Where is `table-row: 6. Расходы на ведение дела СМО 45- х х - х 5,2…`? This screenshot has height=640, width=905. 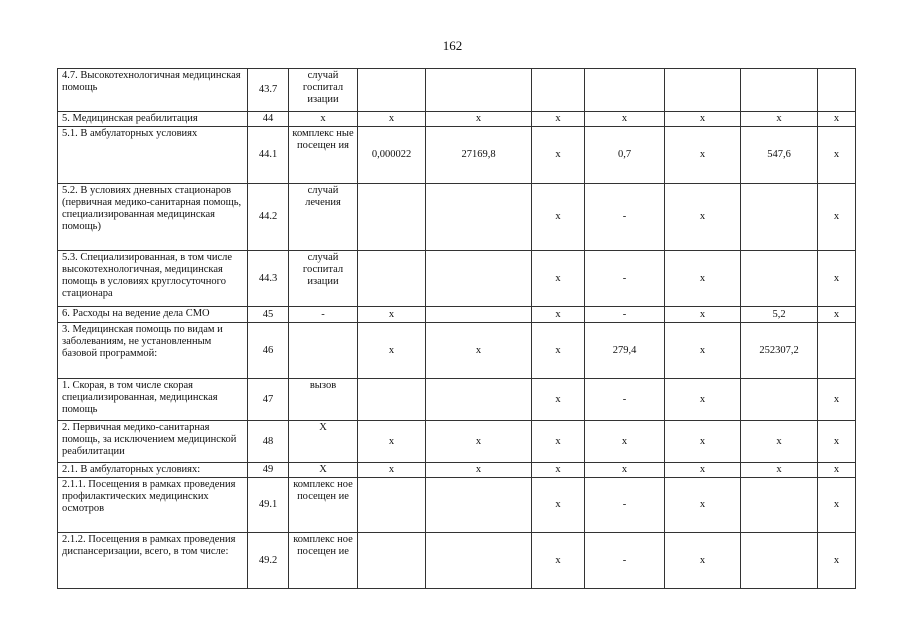
table-row: 6. Расходы на ведение дела СМО 45- х х - х 5,2… is located at coordinates (456, 314).